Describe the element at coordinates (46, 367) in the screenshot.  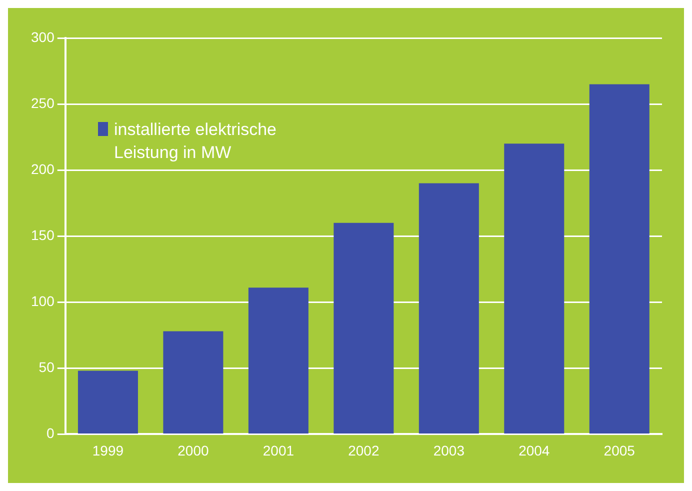
I see `y-tick-label: 50` at that location.